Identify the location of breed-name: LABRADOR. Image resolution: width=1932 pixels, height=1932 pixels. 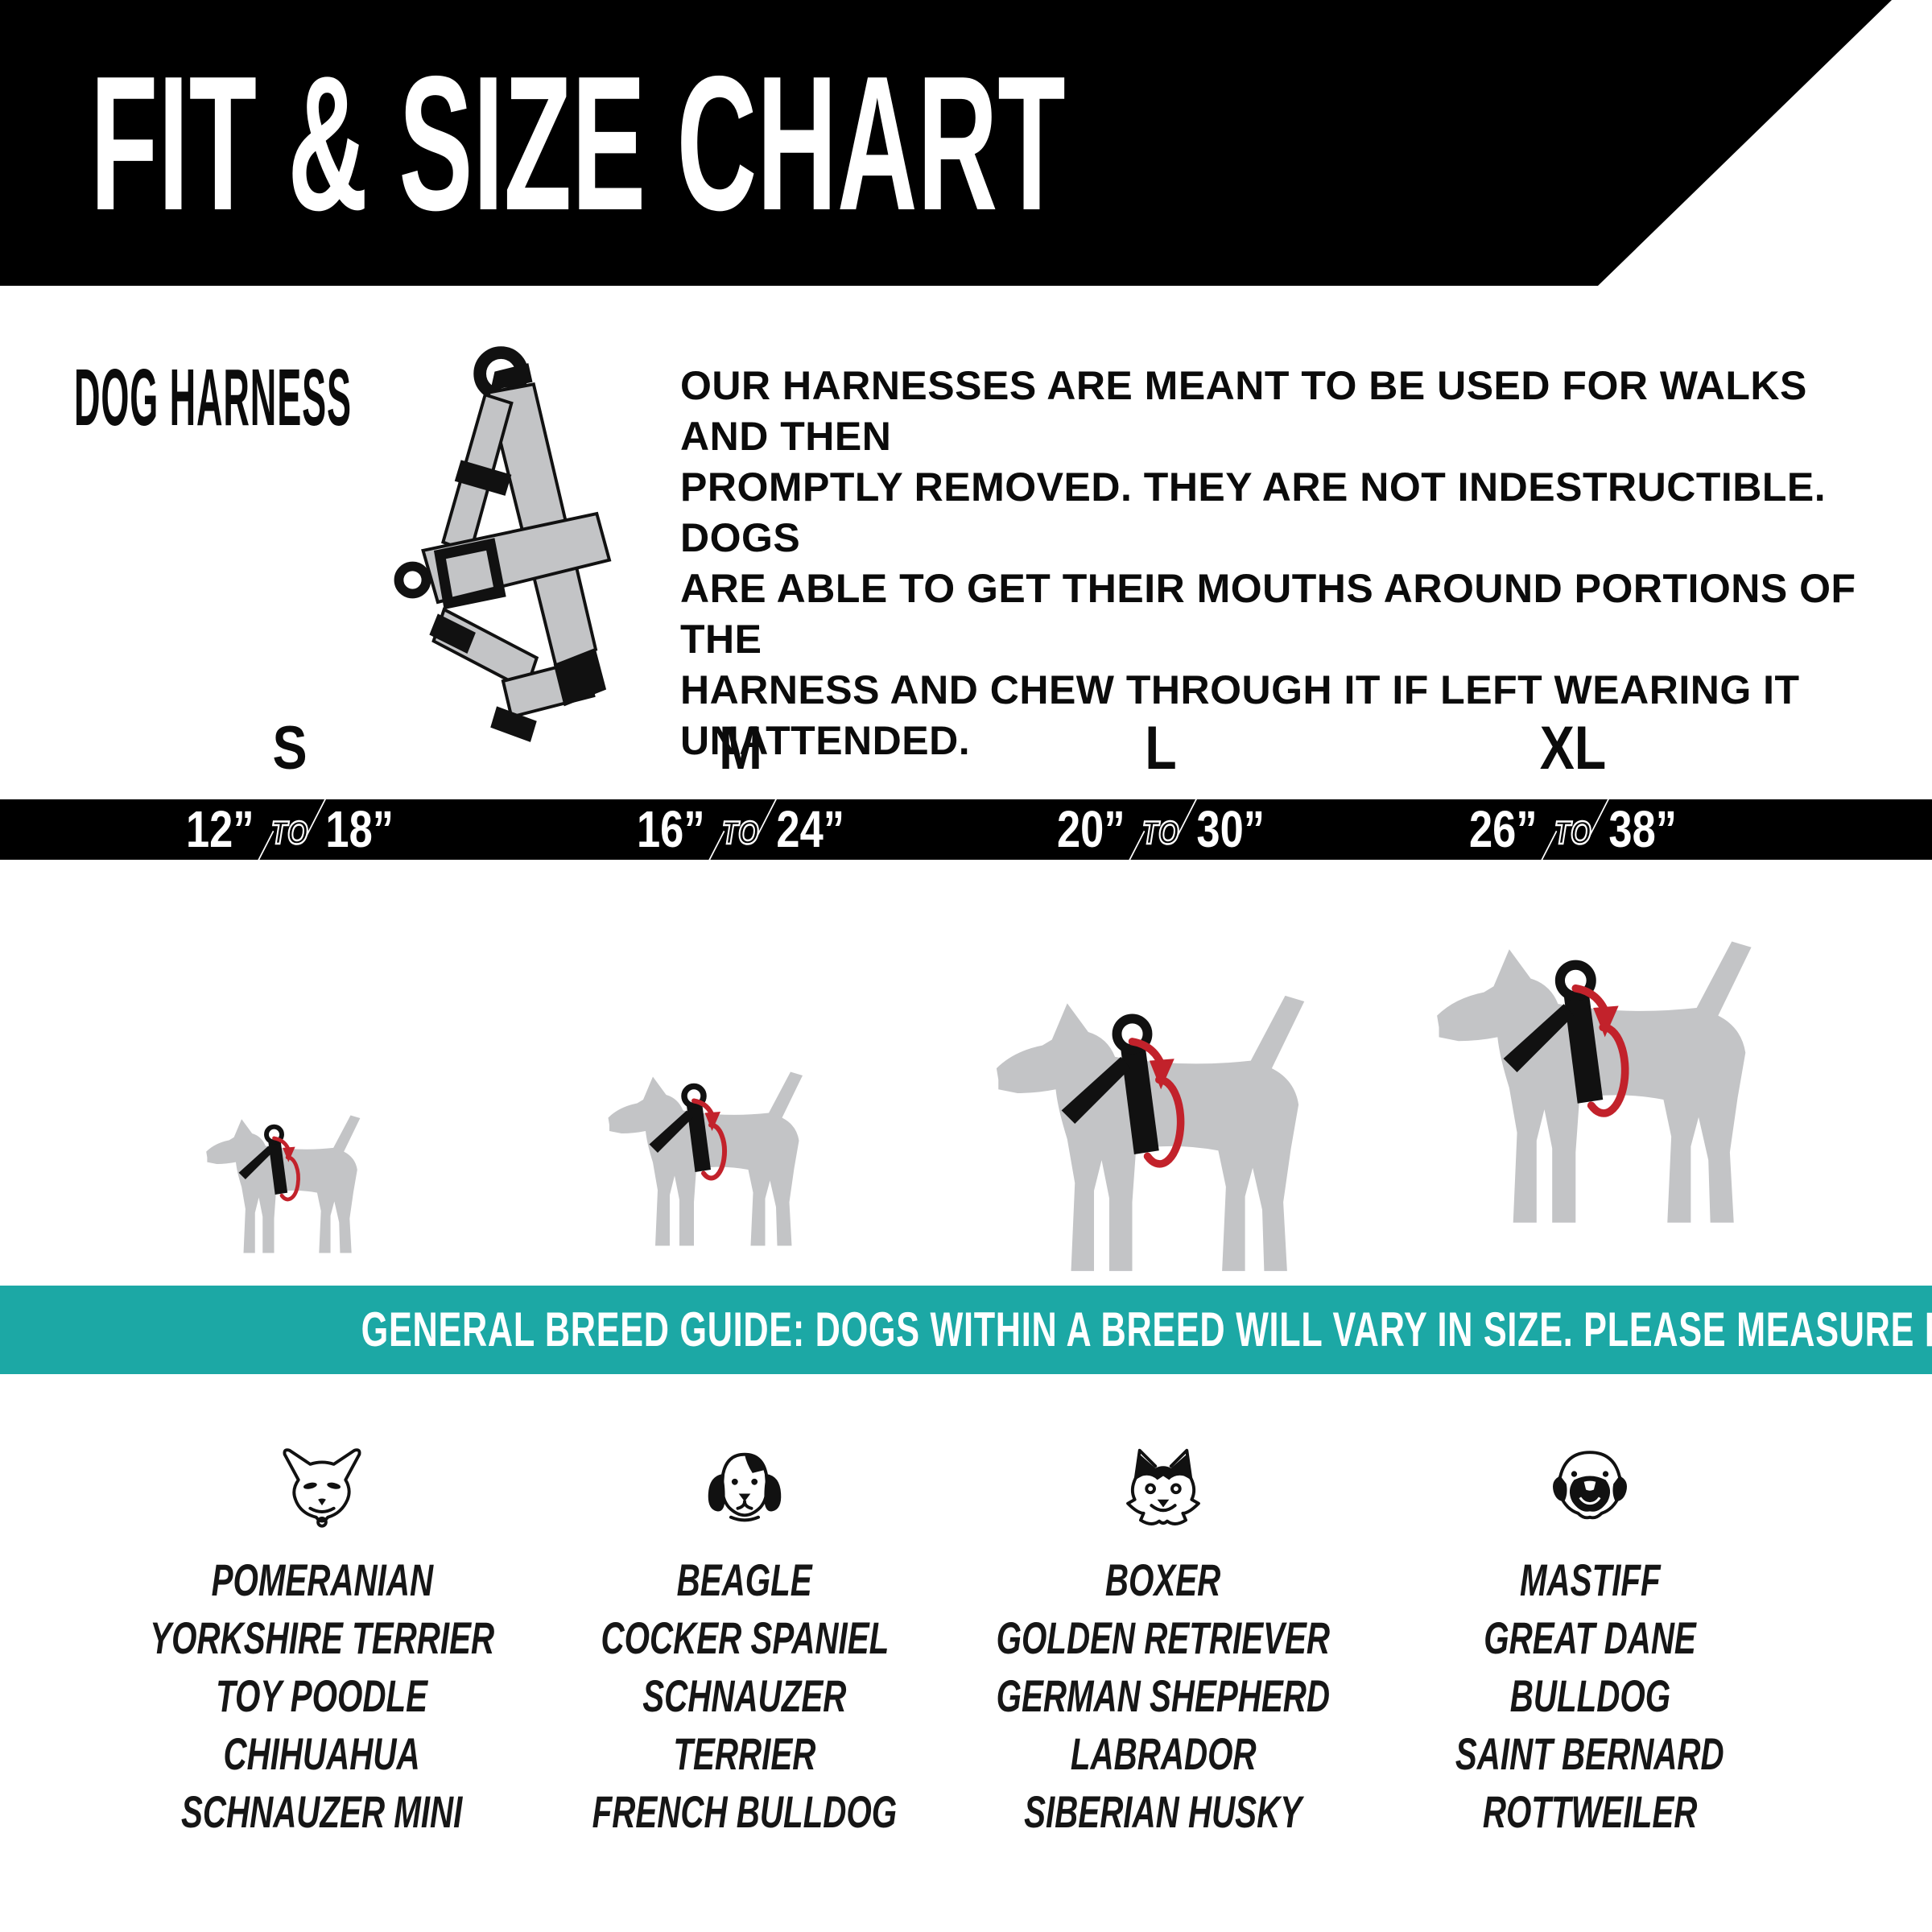
(1163, 1753).